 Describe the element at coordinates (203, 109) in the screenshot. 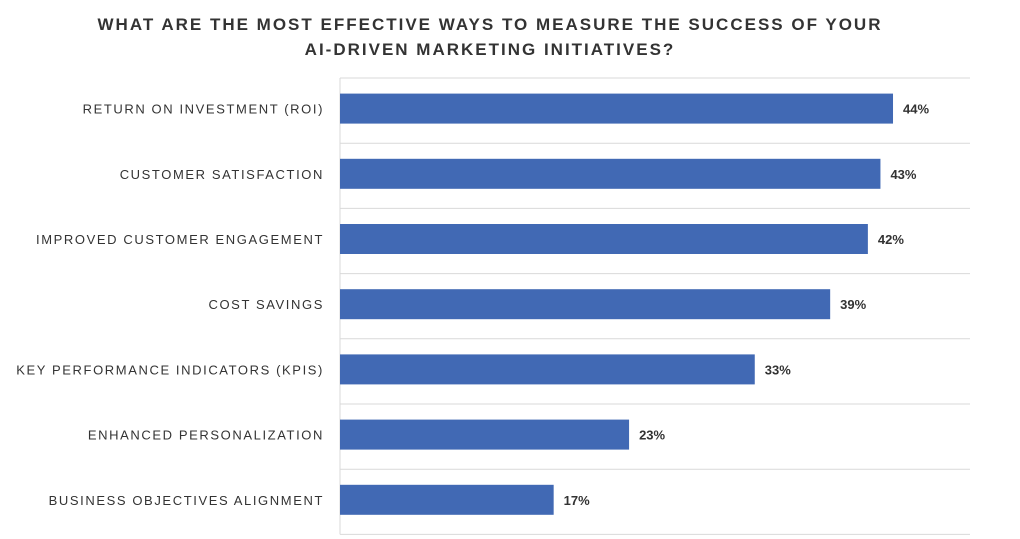

I see `category-label: RETURN ON INVESTMENT (ROI)` at that location.